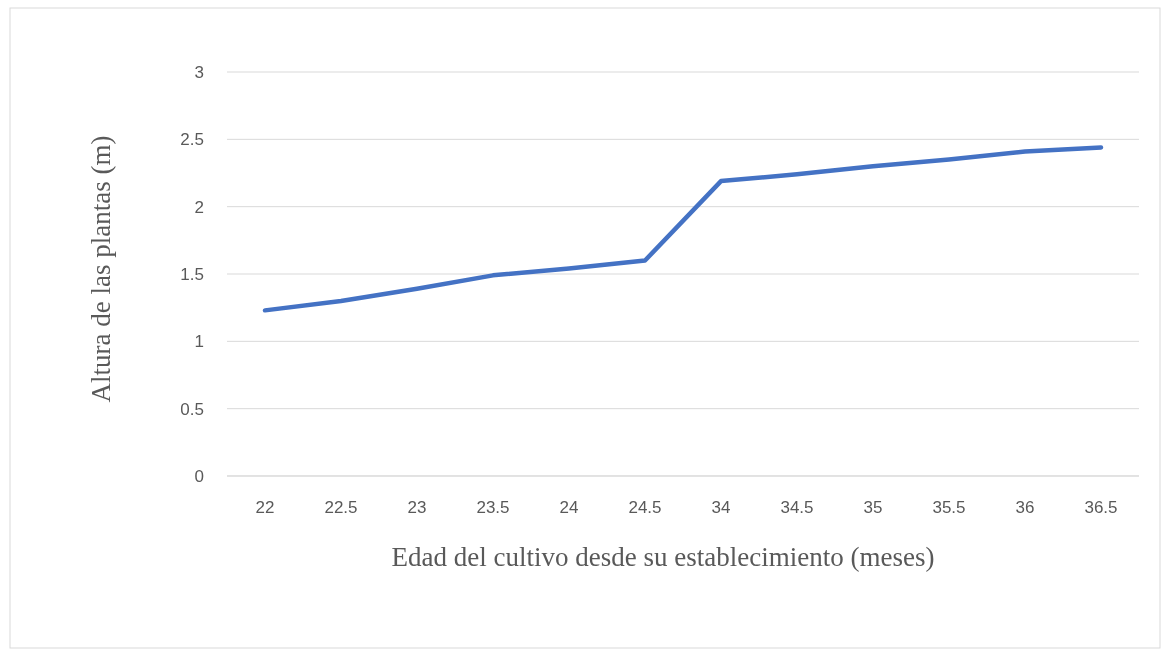  Describe the element at coordinates (569, 507) in the screenshot. I see `x-tick-label: 24` at that location.